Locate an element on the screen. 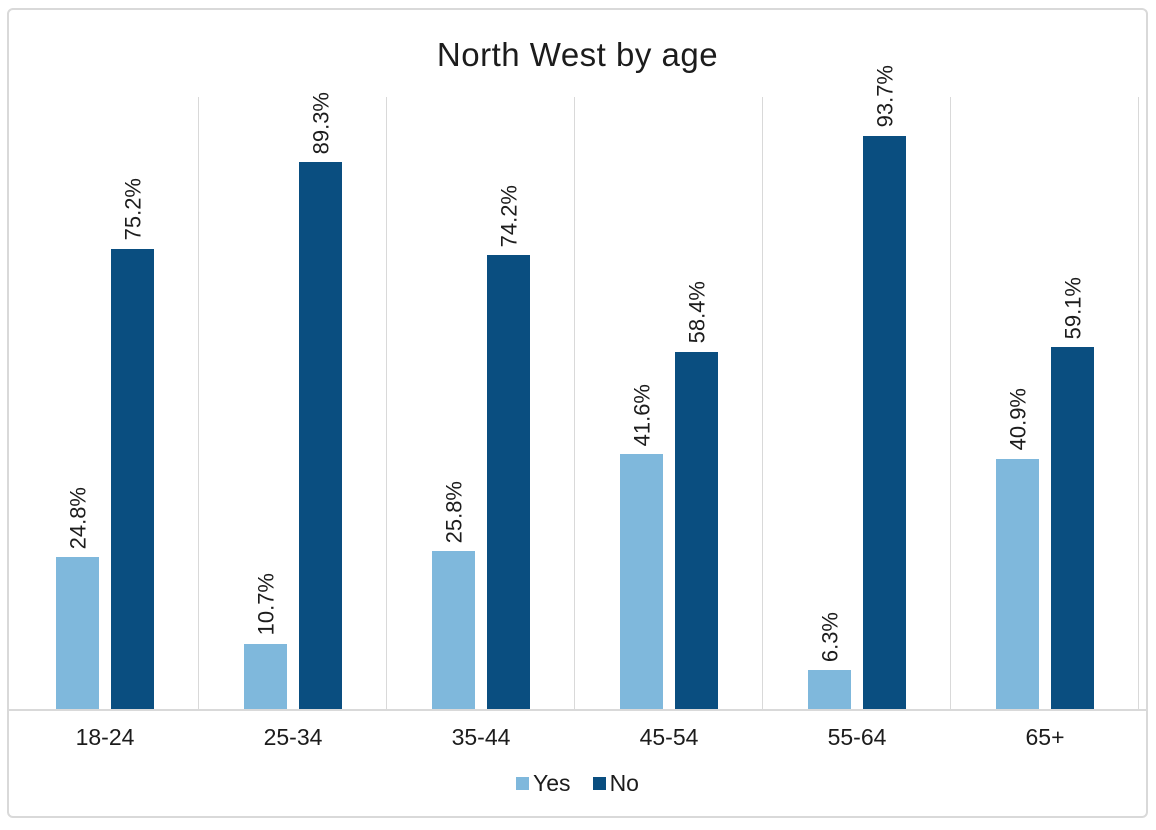 This screenshot has width=1156, height=830. legend-item-yes: Yes is located at coordinates (543, 783).